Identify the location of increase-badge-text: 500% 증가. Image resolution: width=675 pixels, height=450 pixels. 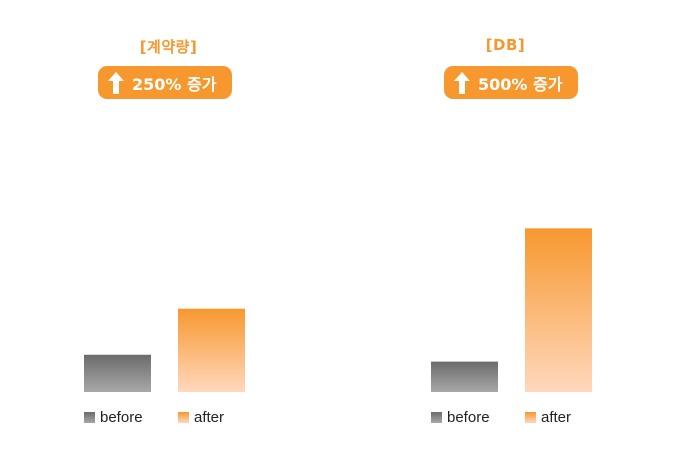
(520, 84).